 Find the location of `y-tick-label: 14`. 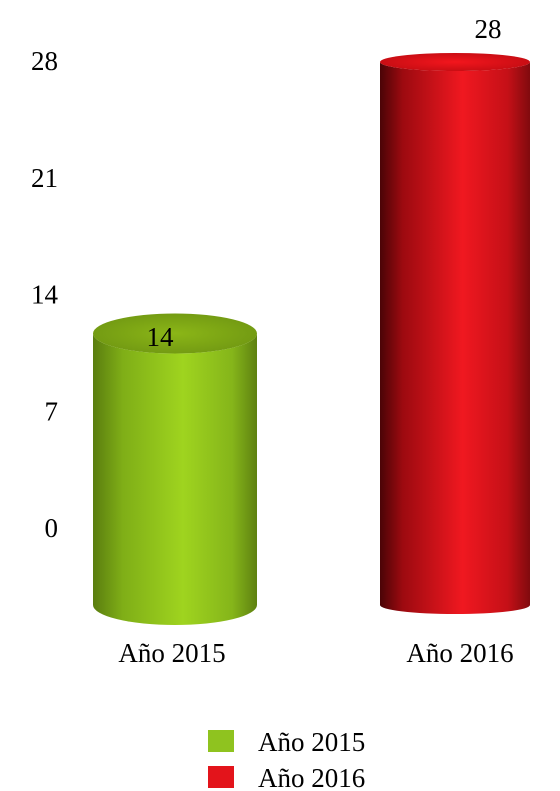

y-tick-label: 14 is located at coordinates (45, 295).